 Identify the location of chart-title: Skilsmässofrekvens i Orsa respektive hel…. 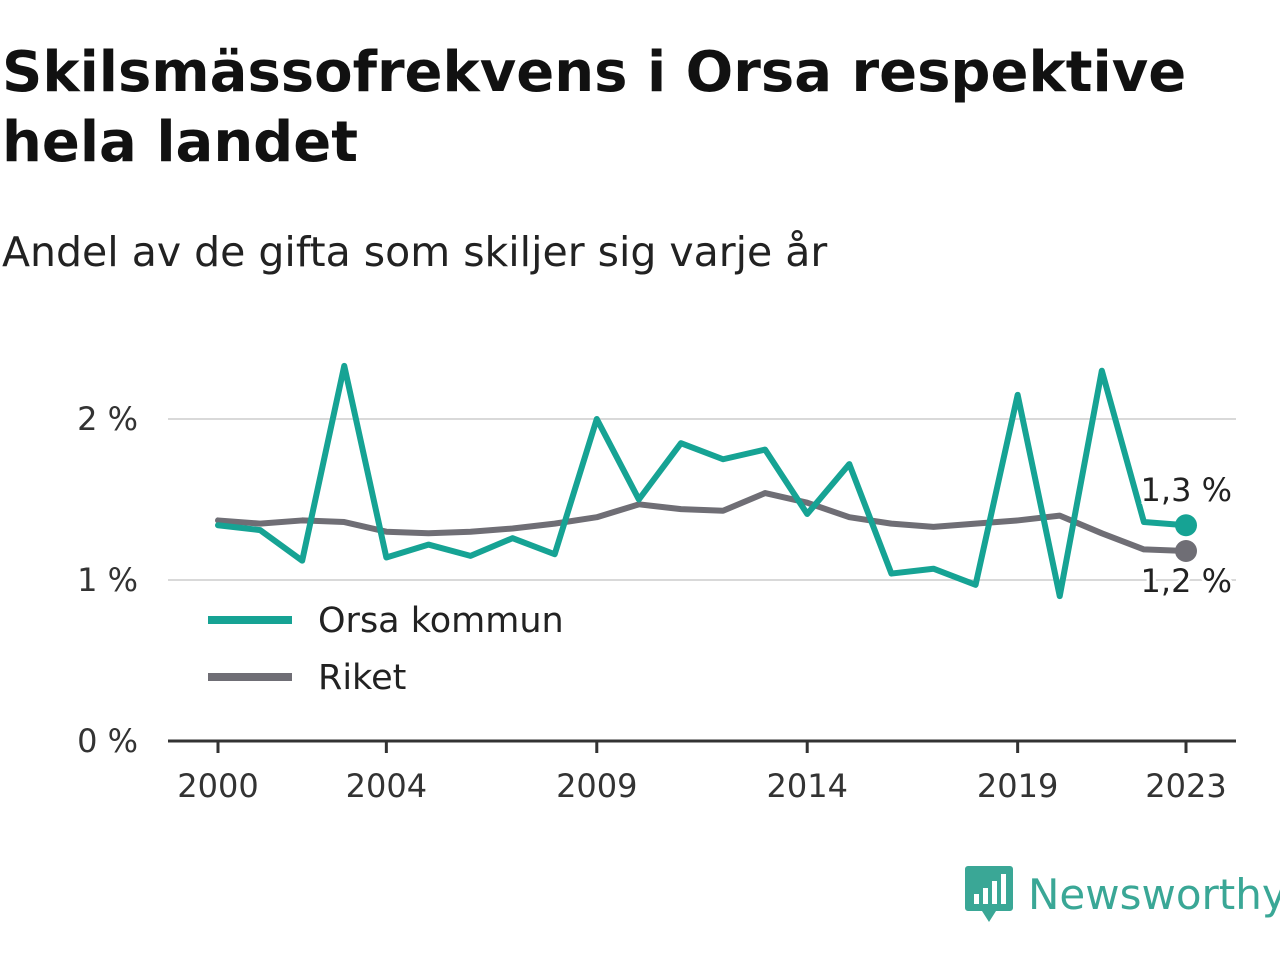
(594, 107).